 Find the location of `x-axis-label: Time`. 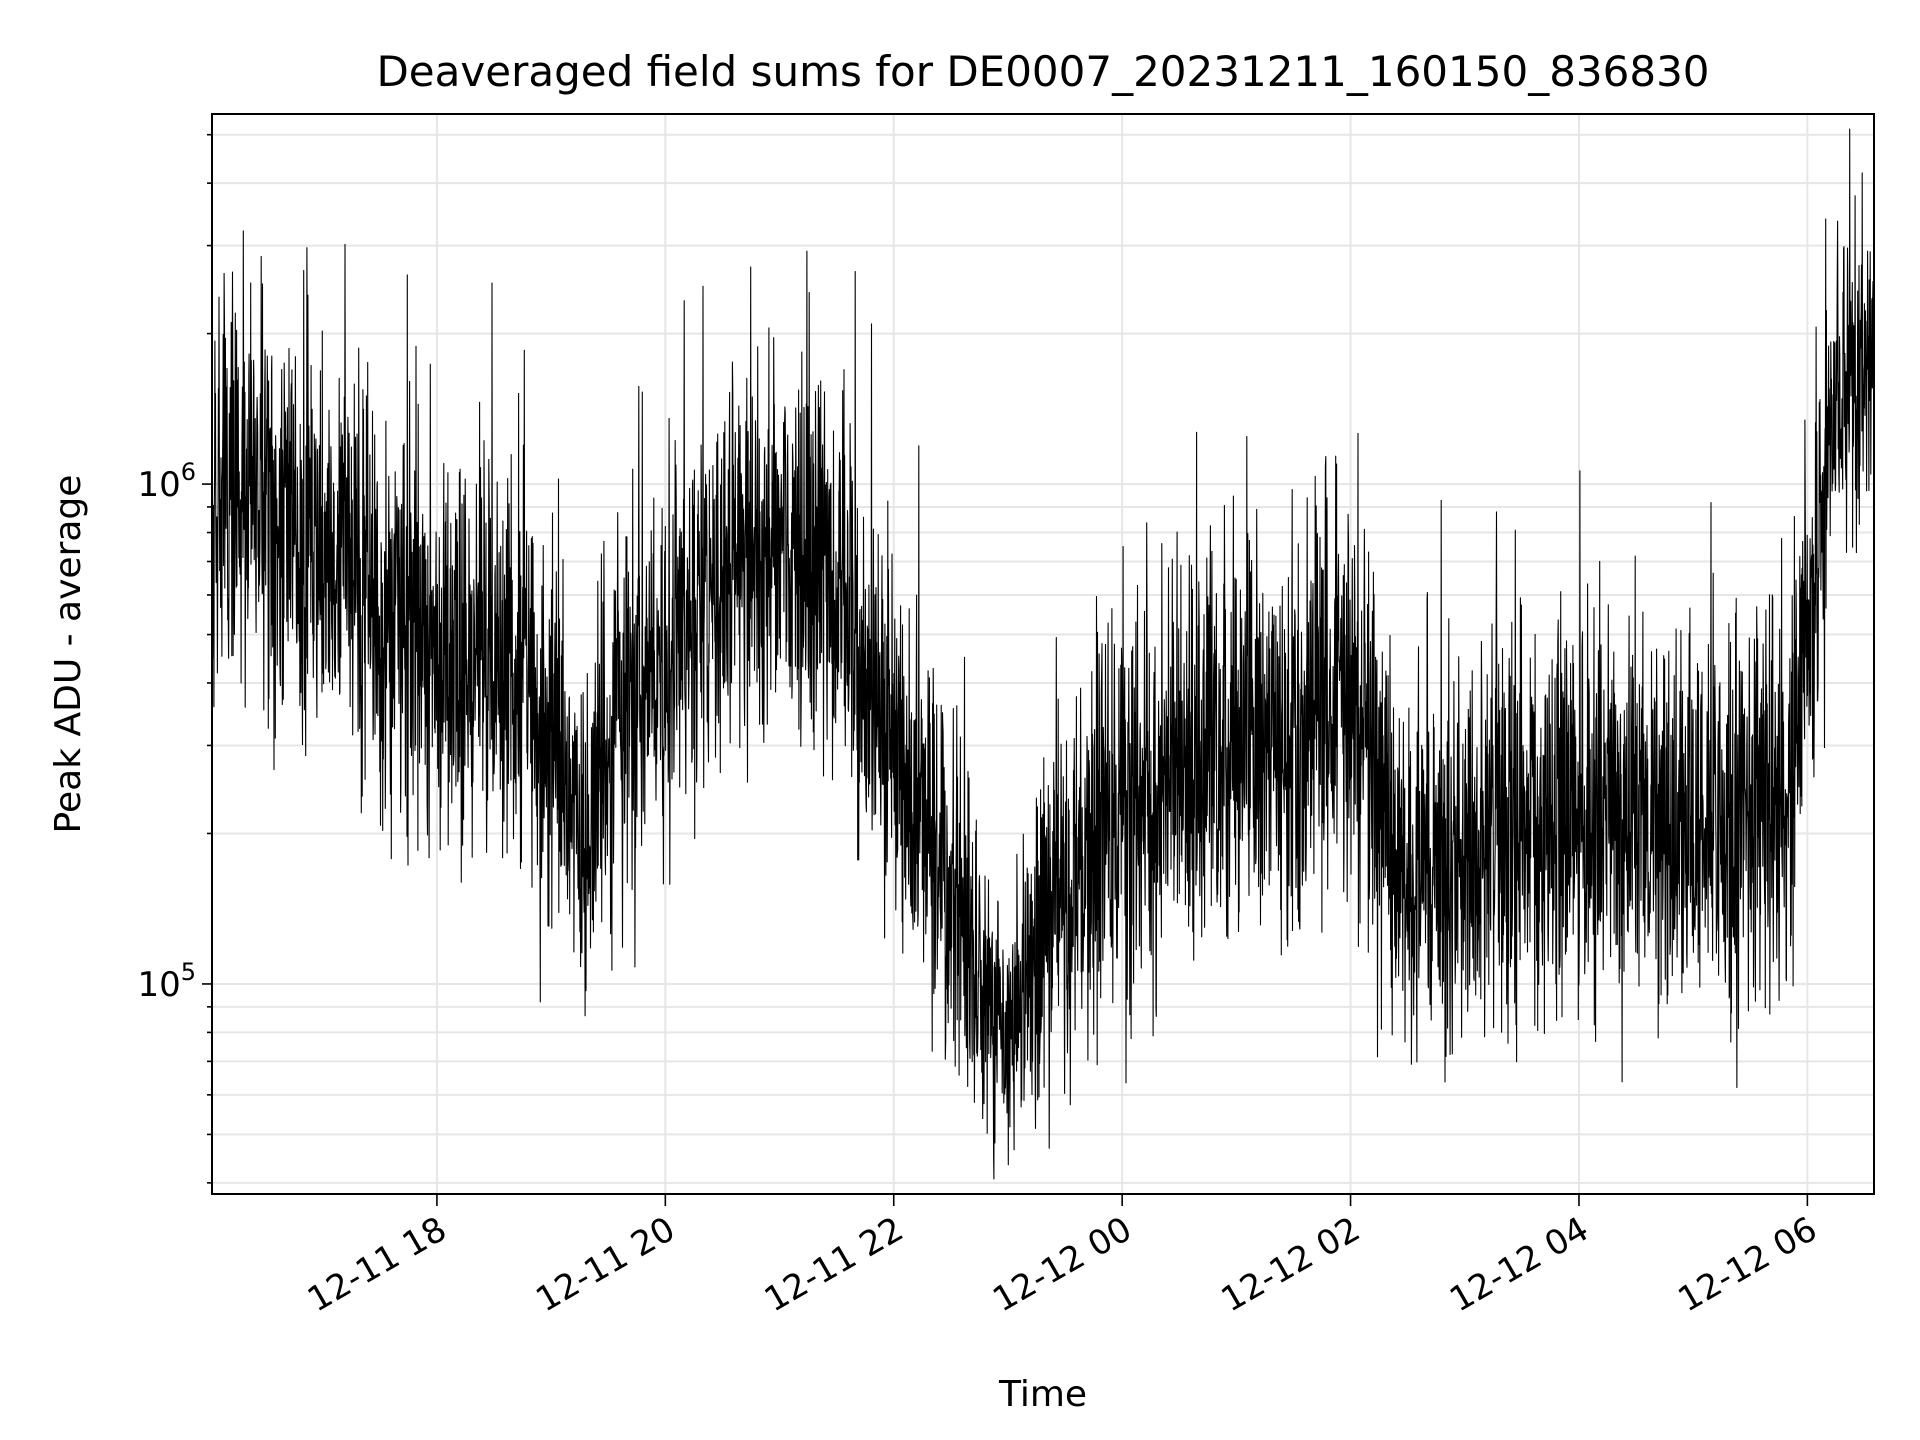

x-axis-label: Time is located at coordinates (1042, 1394).